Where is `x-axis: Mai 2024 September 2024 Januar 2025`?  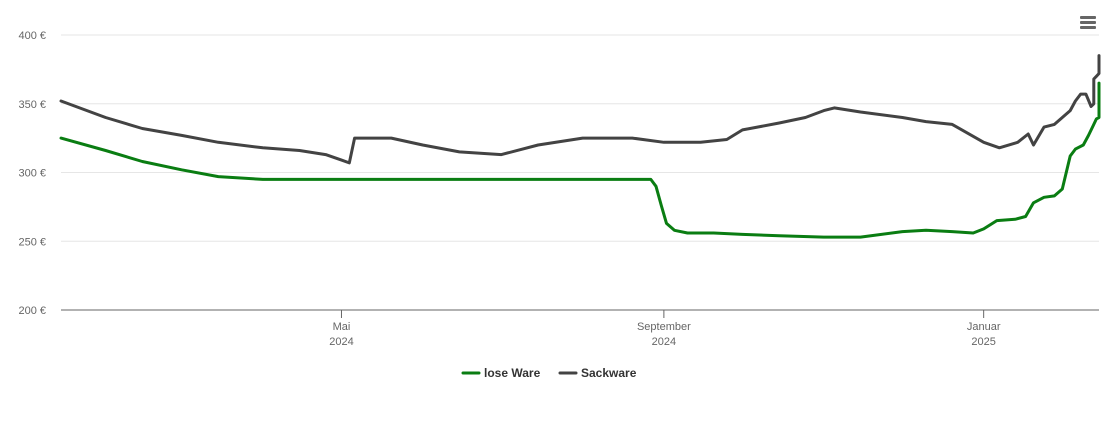 x-axis: Mai 2024 September 2024 Januar 2025 is located at coordinates (580, 328).